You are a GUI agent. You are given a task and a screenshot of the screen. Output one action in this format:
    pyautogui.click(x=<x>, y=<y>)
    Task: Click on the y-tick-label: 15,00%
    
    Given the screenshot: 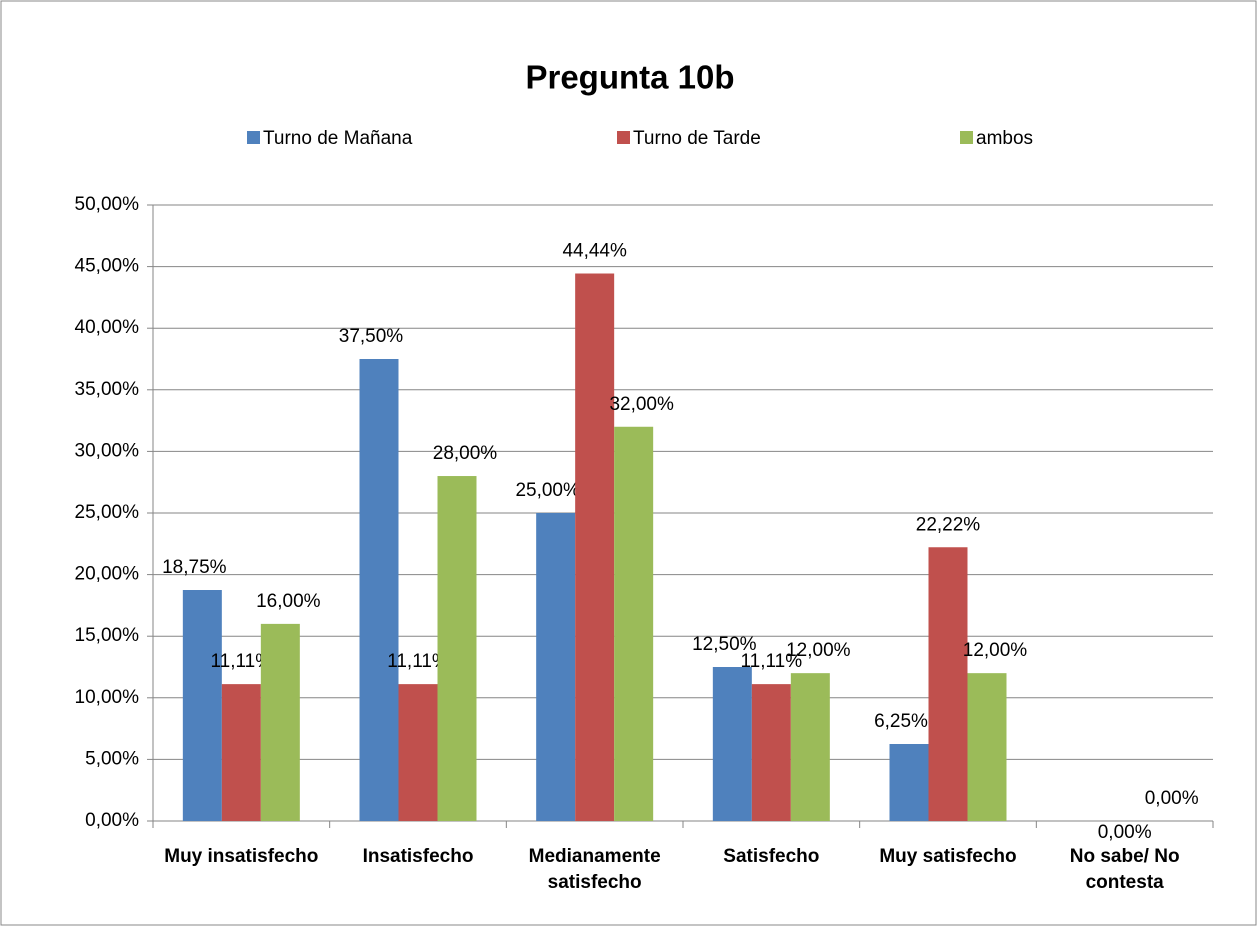 What is the action you would take?
    pyautogui.click(x=107, y=635)
    